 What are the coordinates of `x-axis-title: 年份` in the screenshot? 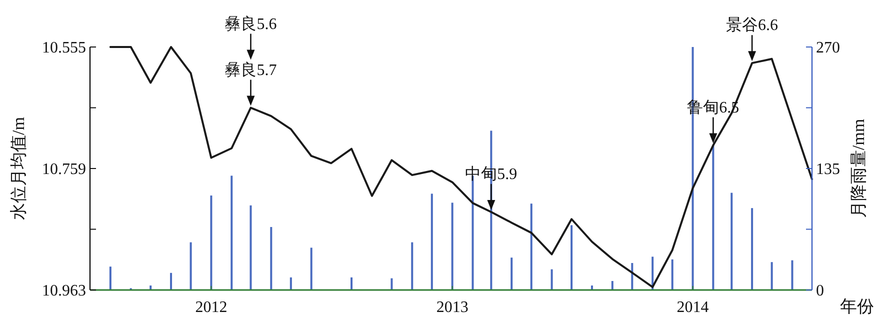 It's located at (857, 306).